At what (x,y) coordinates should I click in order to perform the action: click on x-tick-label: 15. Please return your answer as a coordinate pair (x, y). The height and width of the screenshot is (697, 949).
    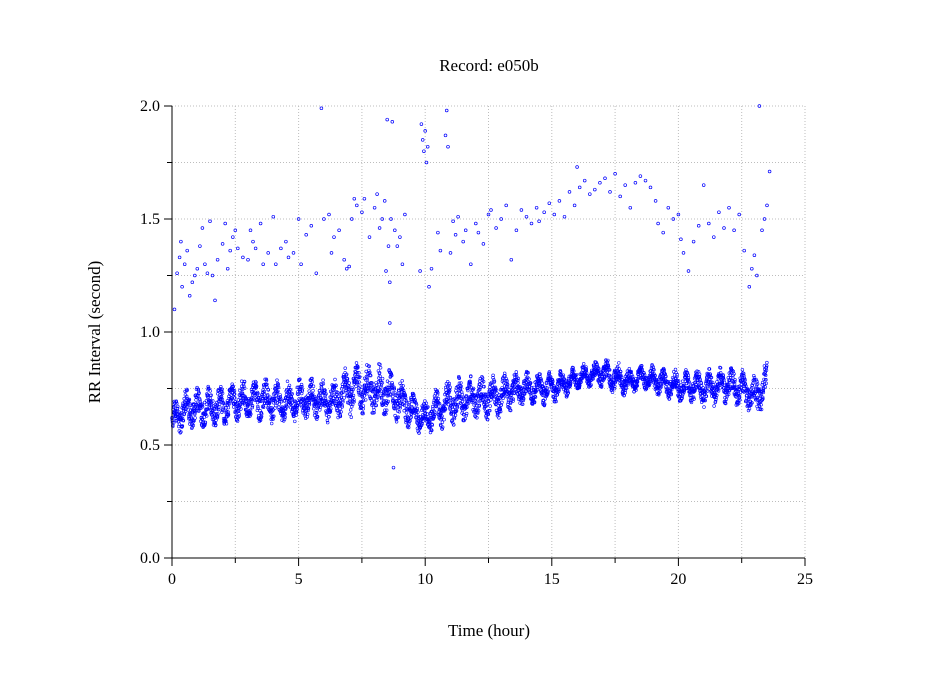
    Looking at the image, I should click on (552, 579).